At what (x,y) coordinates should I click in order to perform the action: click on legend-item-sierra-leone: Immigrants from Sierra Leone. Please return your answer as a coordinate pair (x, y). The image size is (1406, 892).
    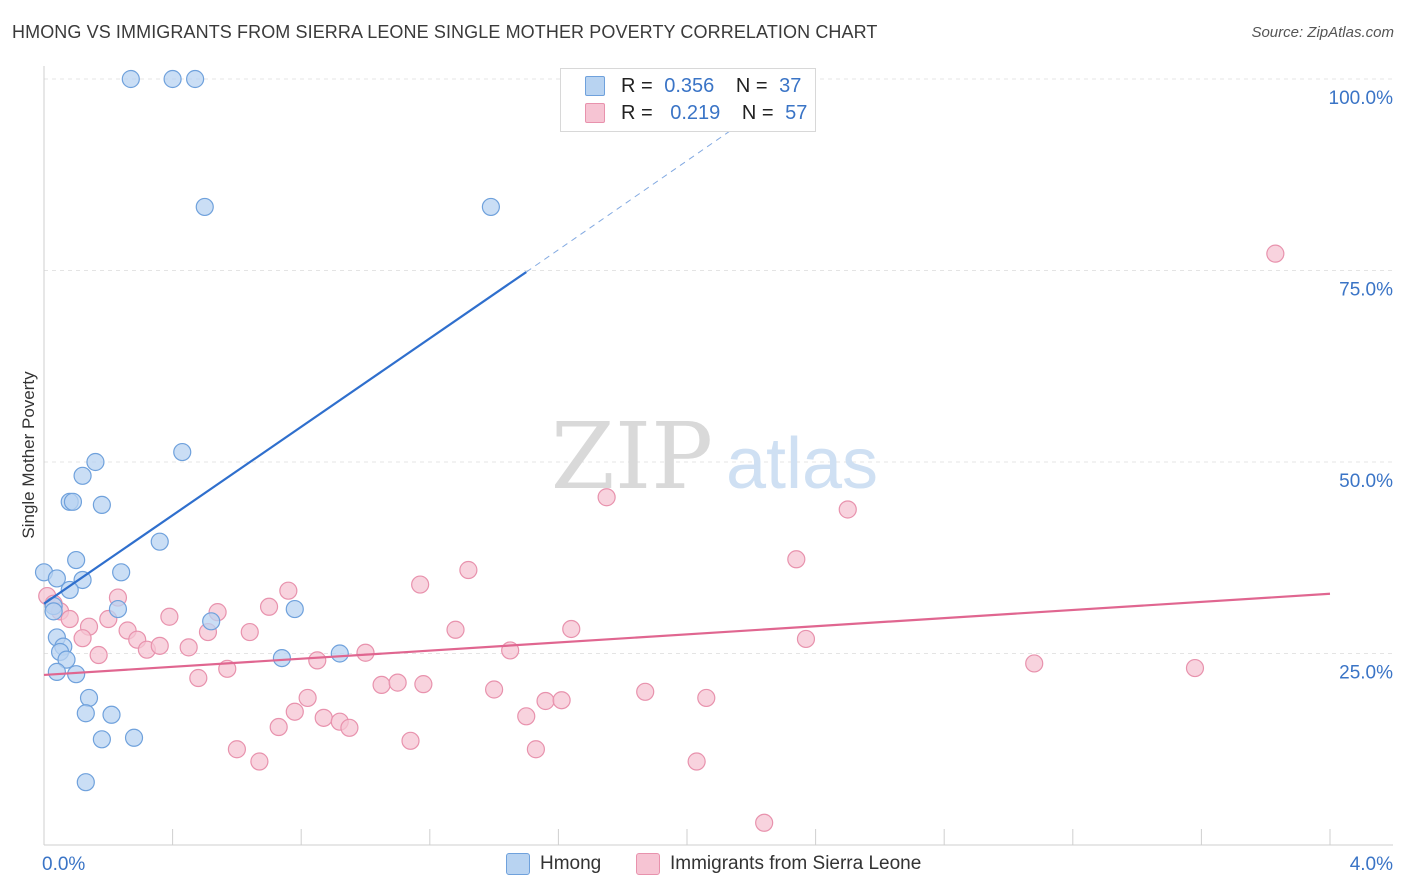
    Looking at the image, I should click on (778, 864).